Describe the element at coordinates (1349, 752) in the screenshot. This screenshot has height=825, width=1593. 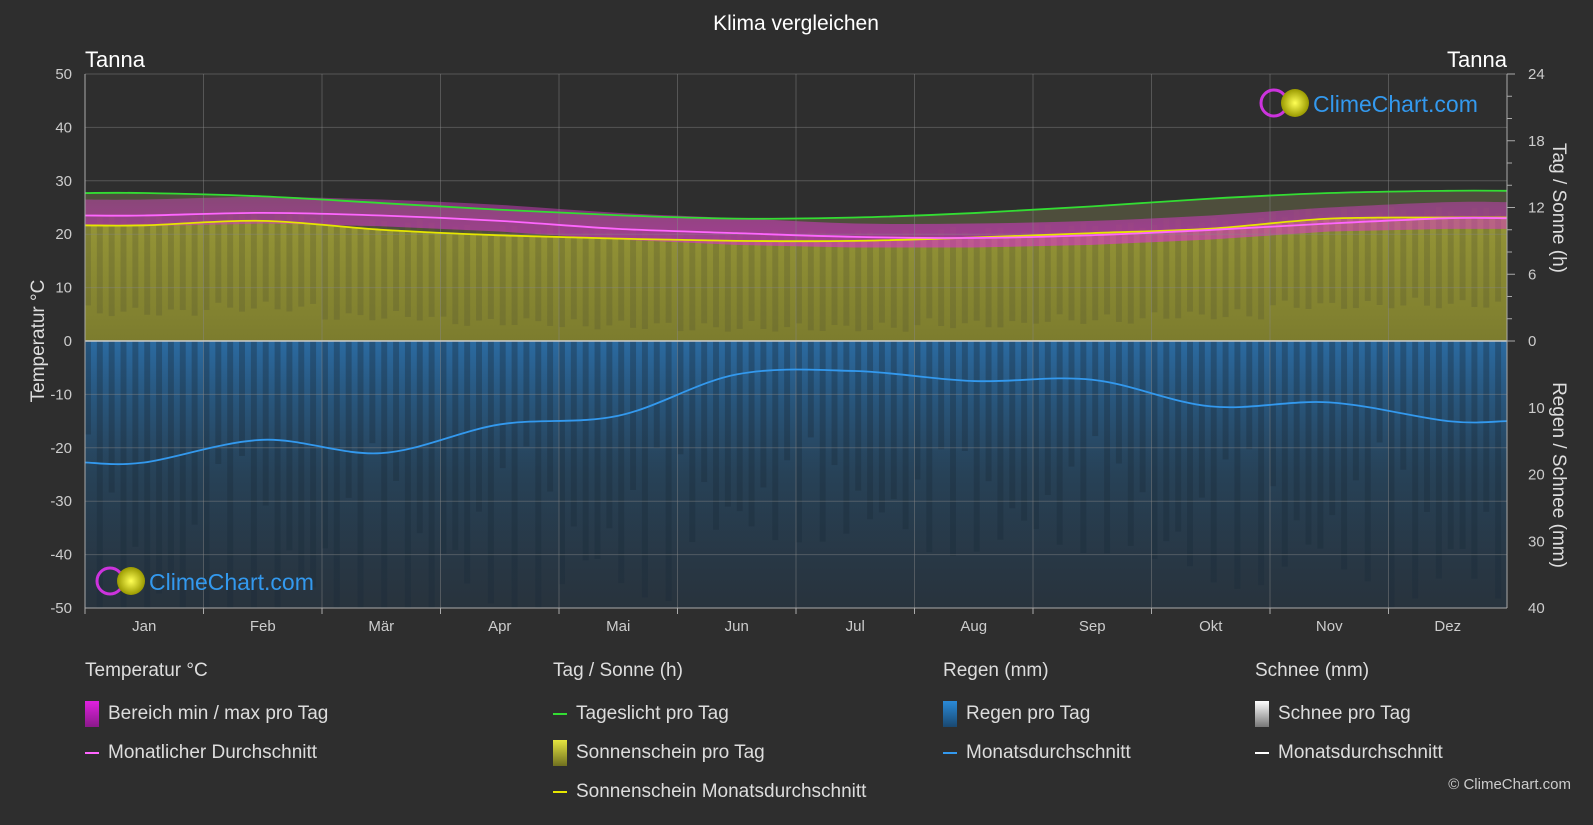
I see `legend-item: Monatsdurchschnitt` at that location.